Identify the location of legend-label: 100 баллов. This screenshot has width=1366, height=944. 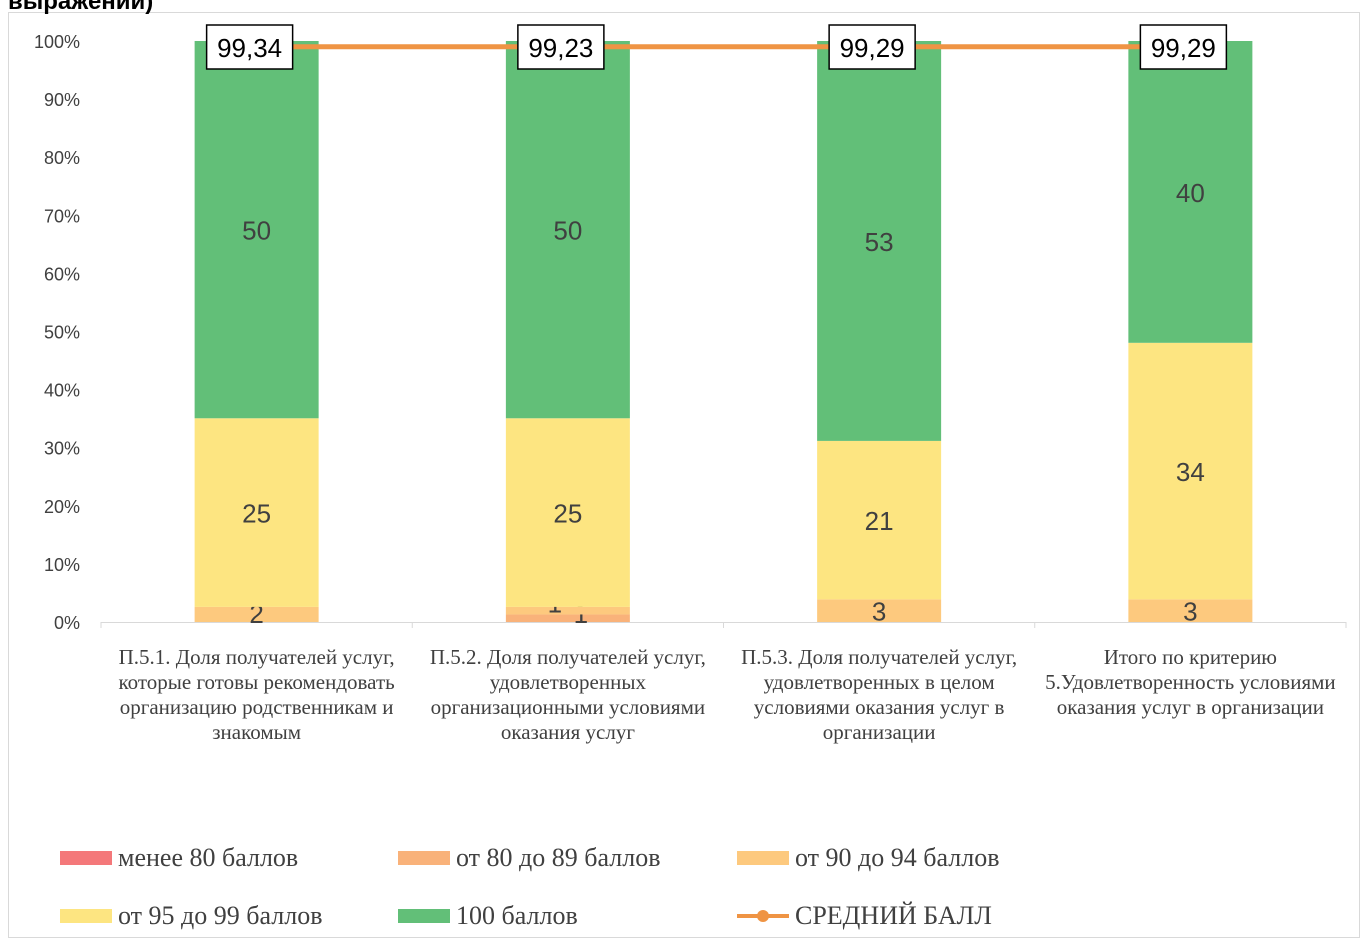
(517, 915).